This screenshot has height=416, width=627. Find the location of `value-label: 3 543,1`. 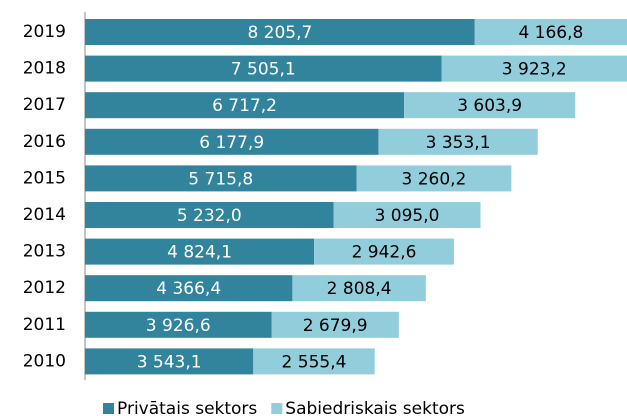

value-label: 3 543,1 is located at coordinates (169, 362).